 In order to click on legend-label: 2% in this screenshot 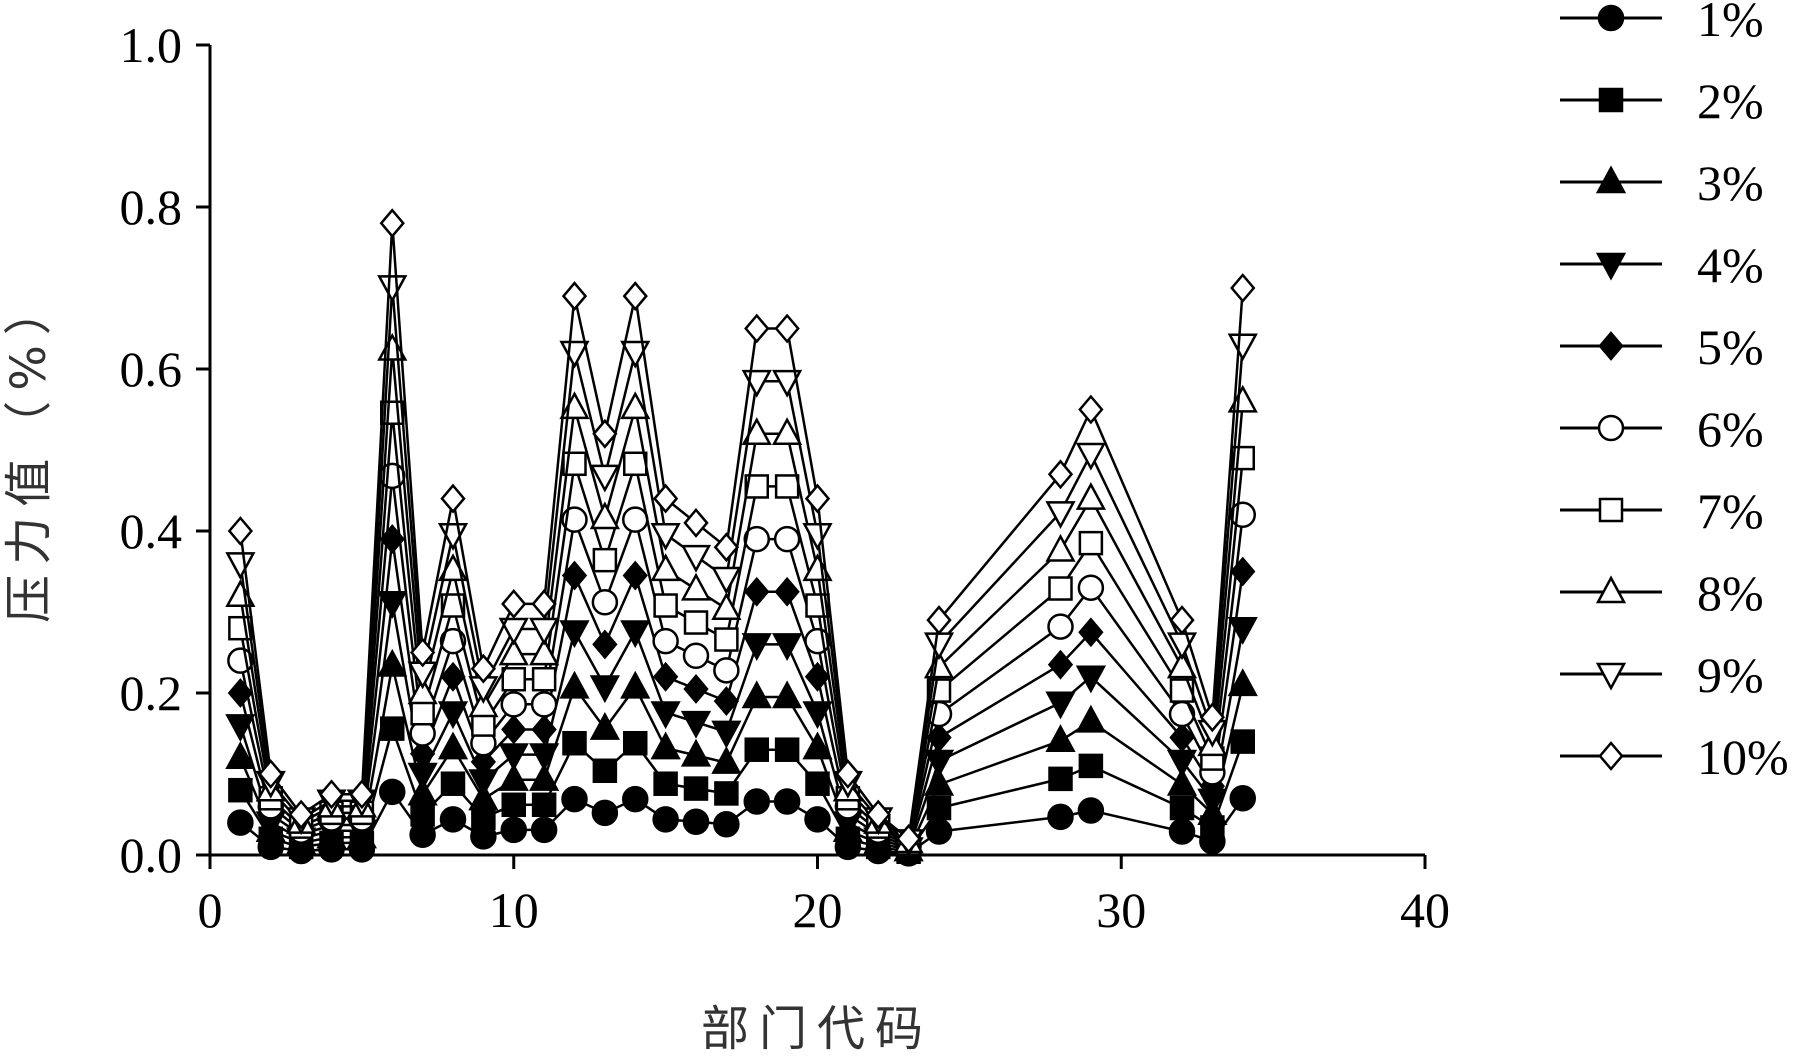, I will do `click(1730, 101)`.